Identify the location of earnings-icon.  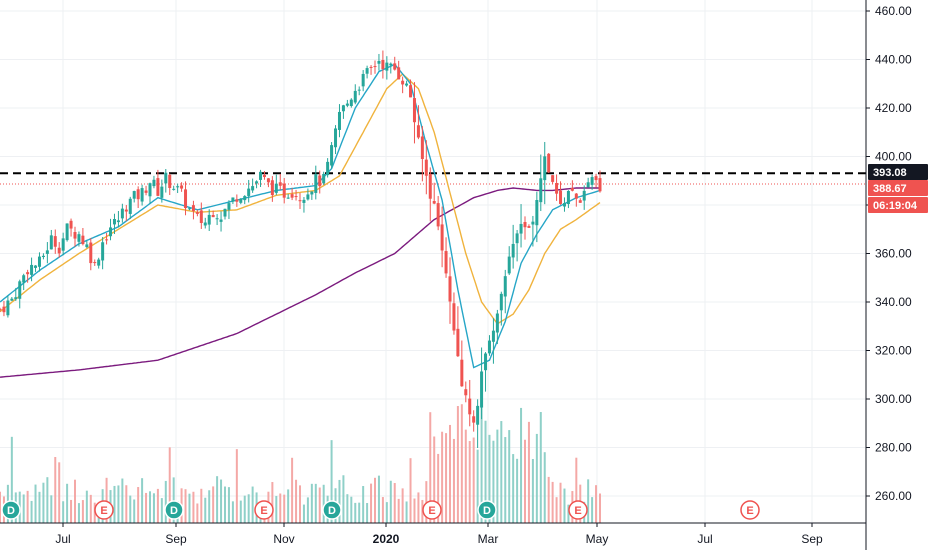
(432, 510).